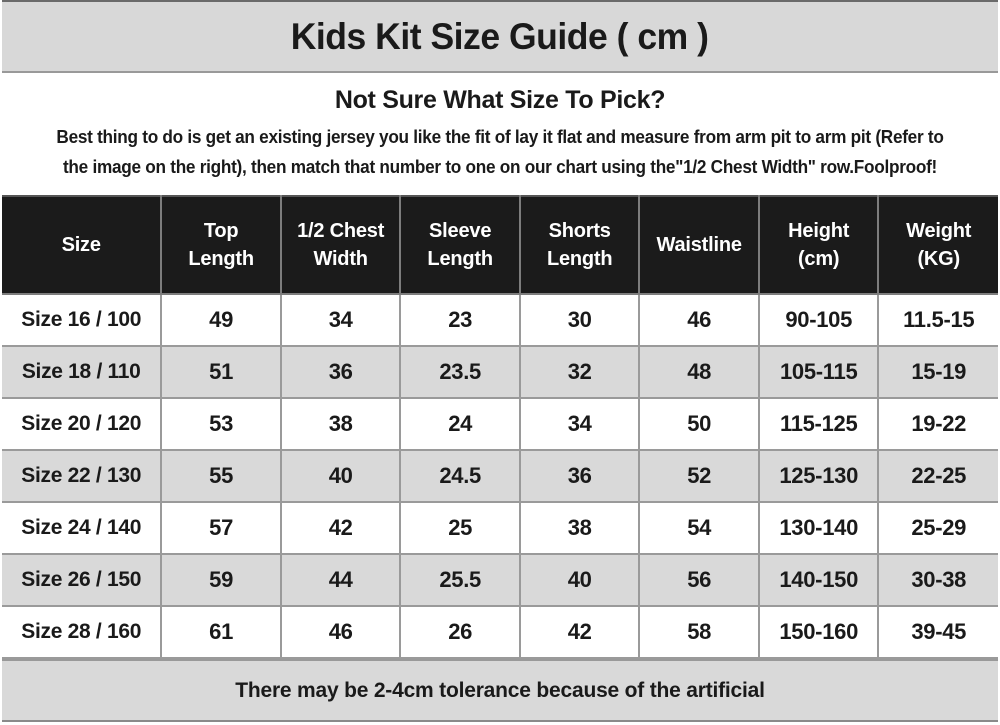 The image size is (1000, 725). What do you see at coordinates (818, 320) in the screenshot?
I see `table-cell: 90-105` at bounding box center [818, 320].